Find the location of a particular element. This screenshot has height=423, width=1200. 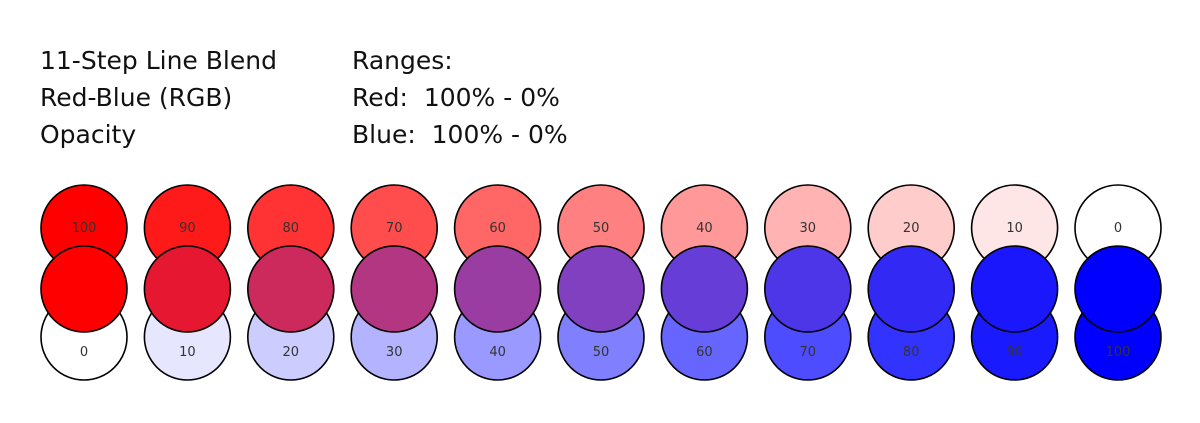

top-label: 0 is located at coordinates (1118, 228).